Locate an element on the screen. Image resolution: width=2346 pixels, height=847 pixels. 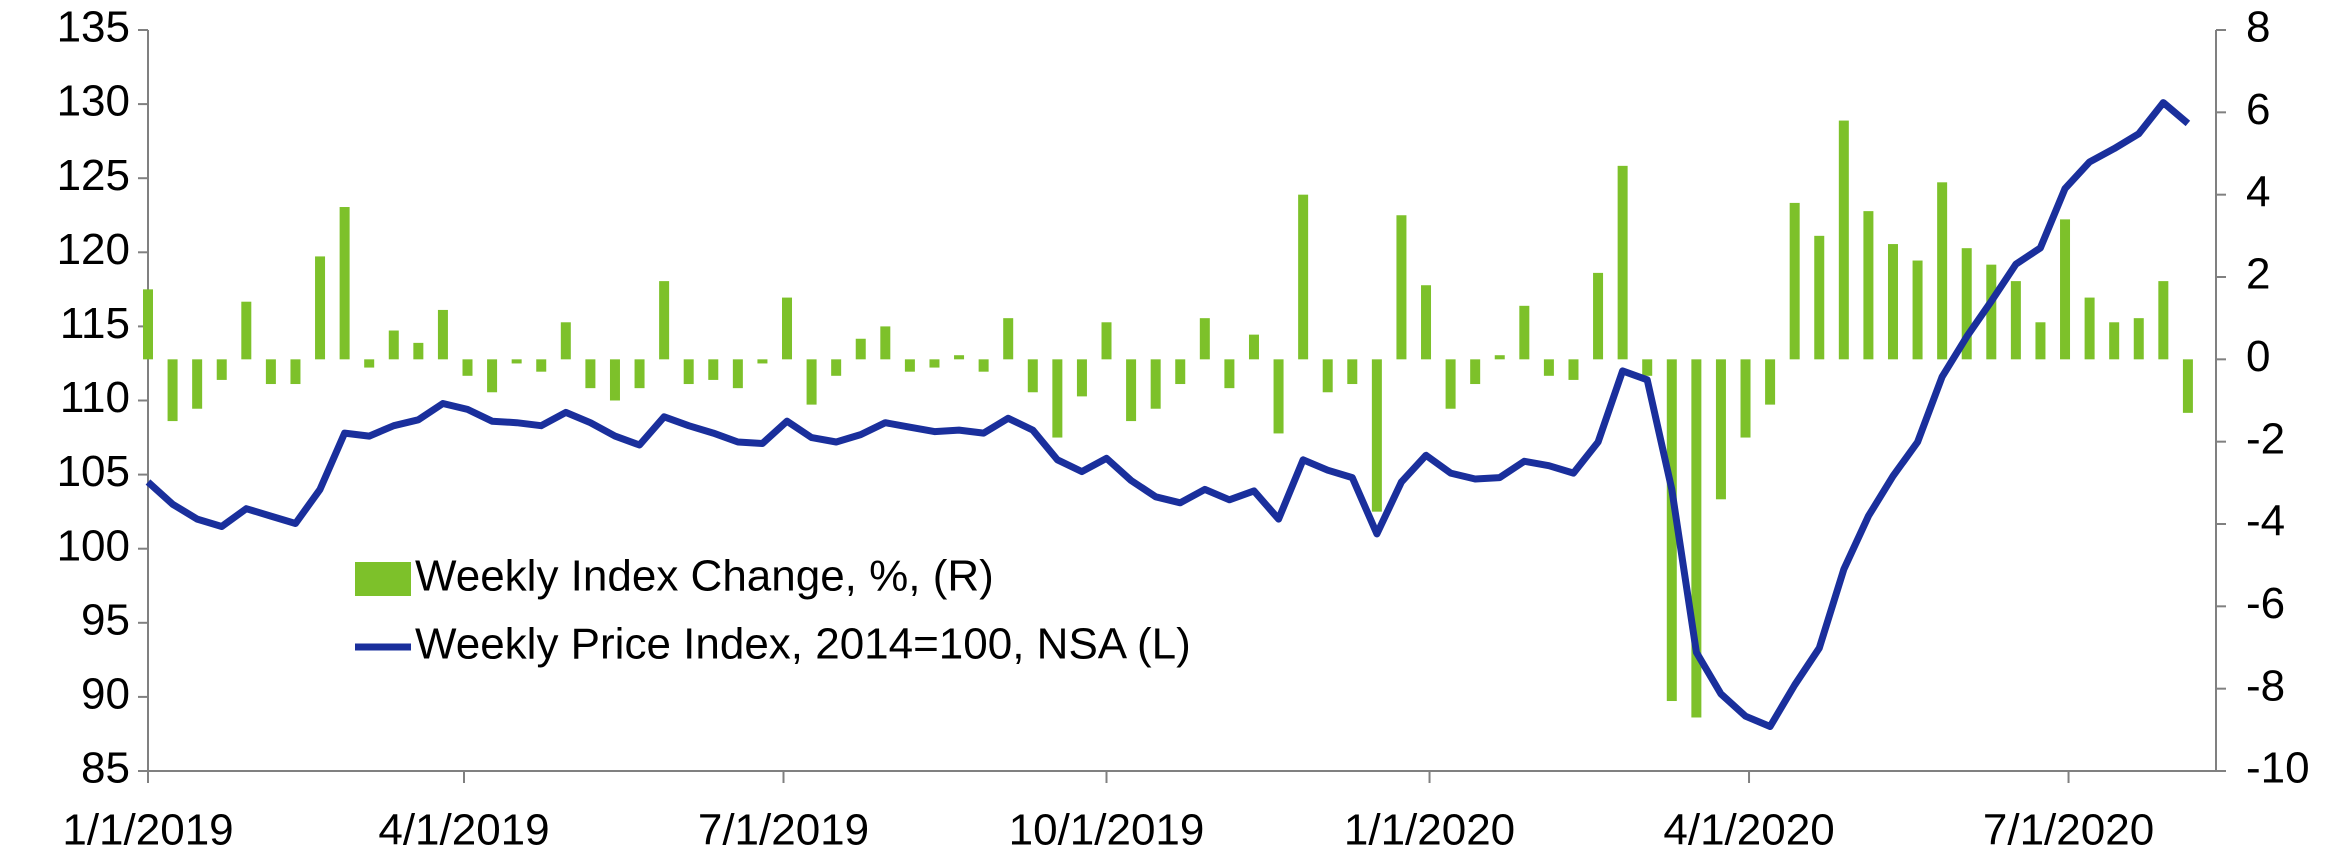
x-tick-label: 7/1/2020 is located at coordinates (2068, 826).